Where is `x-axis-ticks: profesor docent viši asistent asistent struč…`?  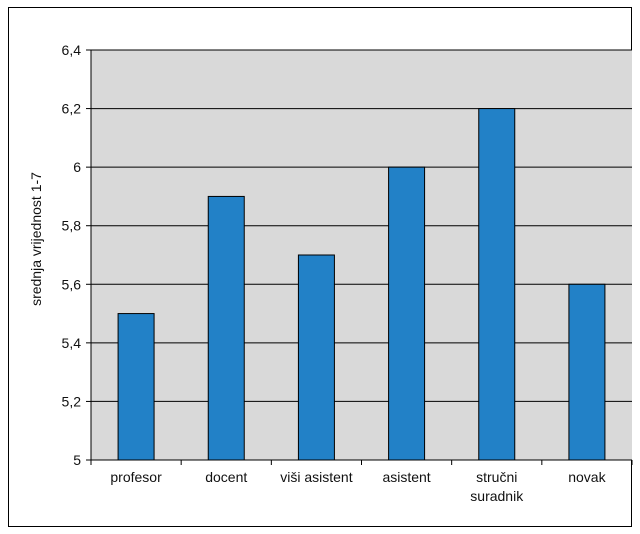 x-axis-ticks: profesor docent viši asistent asistent struč… is located at coordinates (361, 482).